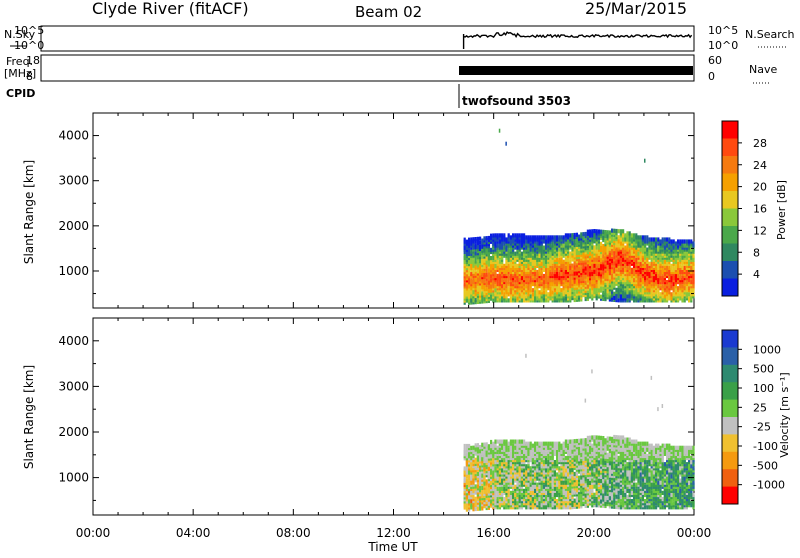 The height and width of the screenshot is (558, 800). I want to click on freq-panel: Freq. [MHz] 18 8 60 0 Nave, so click(390, 68).